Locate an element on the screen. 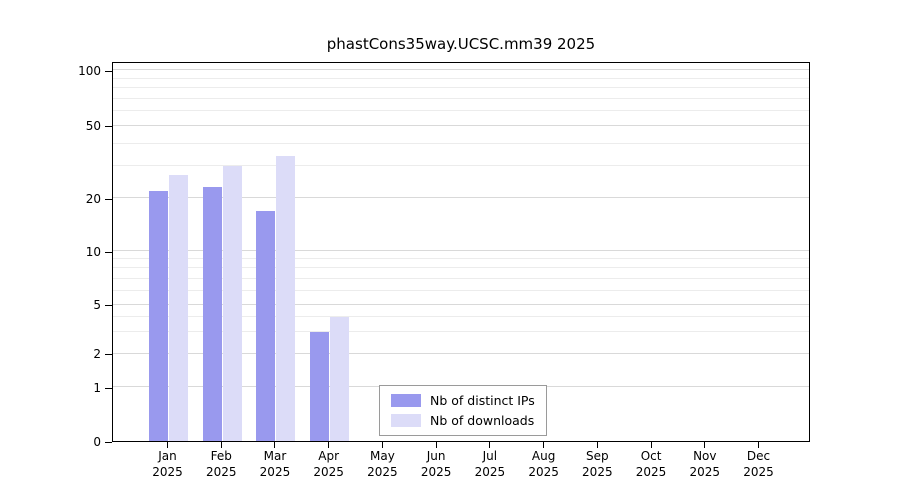 The height and width of the screenshot is (500, 900). y-tick-label: 10 is located at coordinates (93, 251).